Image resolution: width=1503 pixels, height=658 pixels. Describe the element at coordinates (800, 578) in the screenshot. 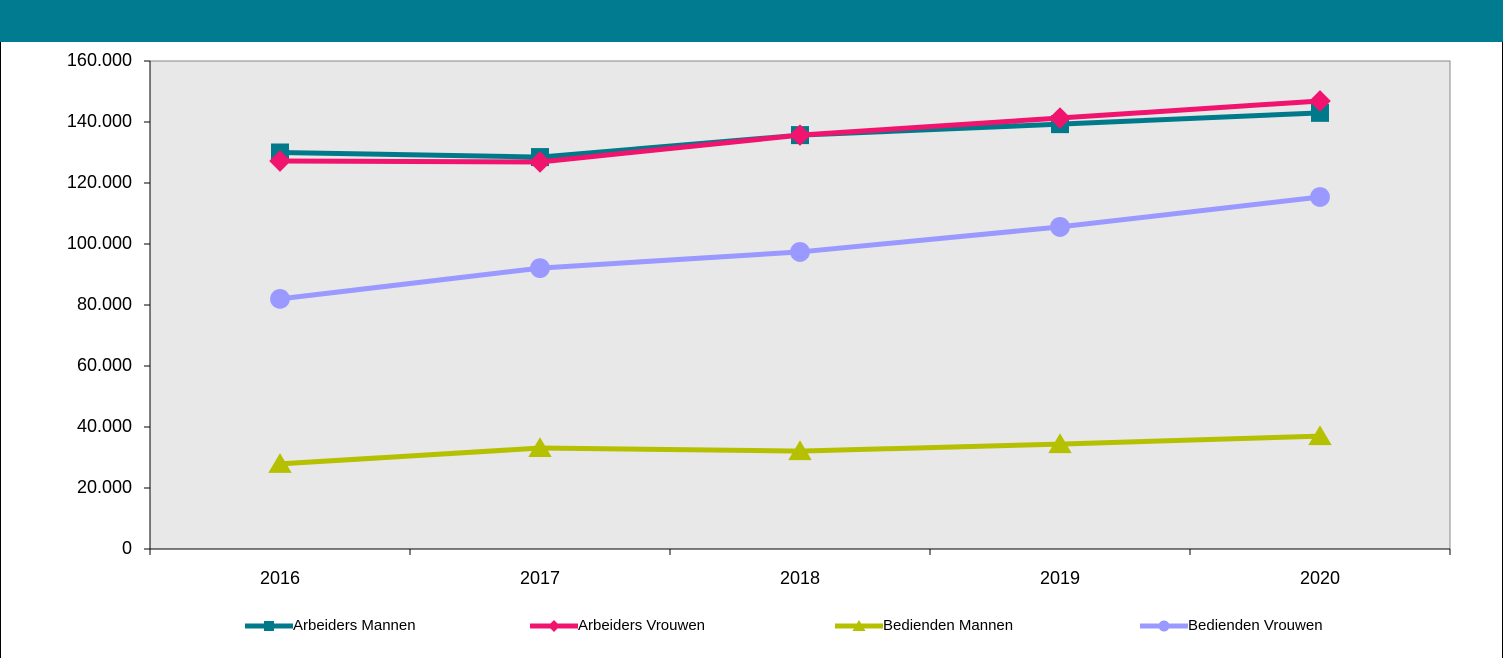

I see `x-tick-label: 2018` at that location.